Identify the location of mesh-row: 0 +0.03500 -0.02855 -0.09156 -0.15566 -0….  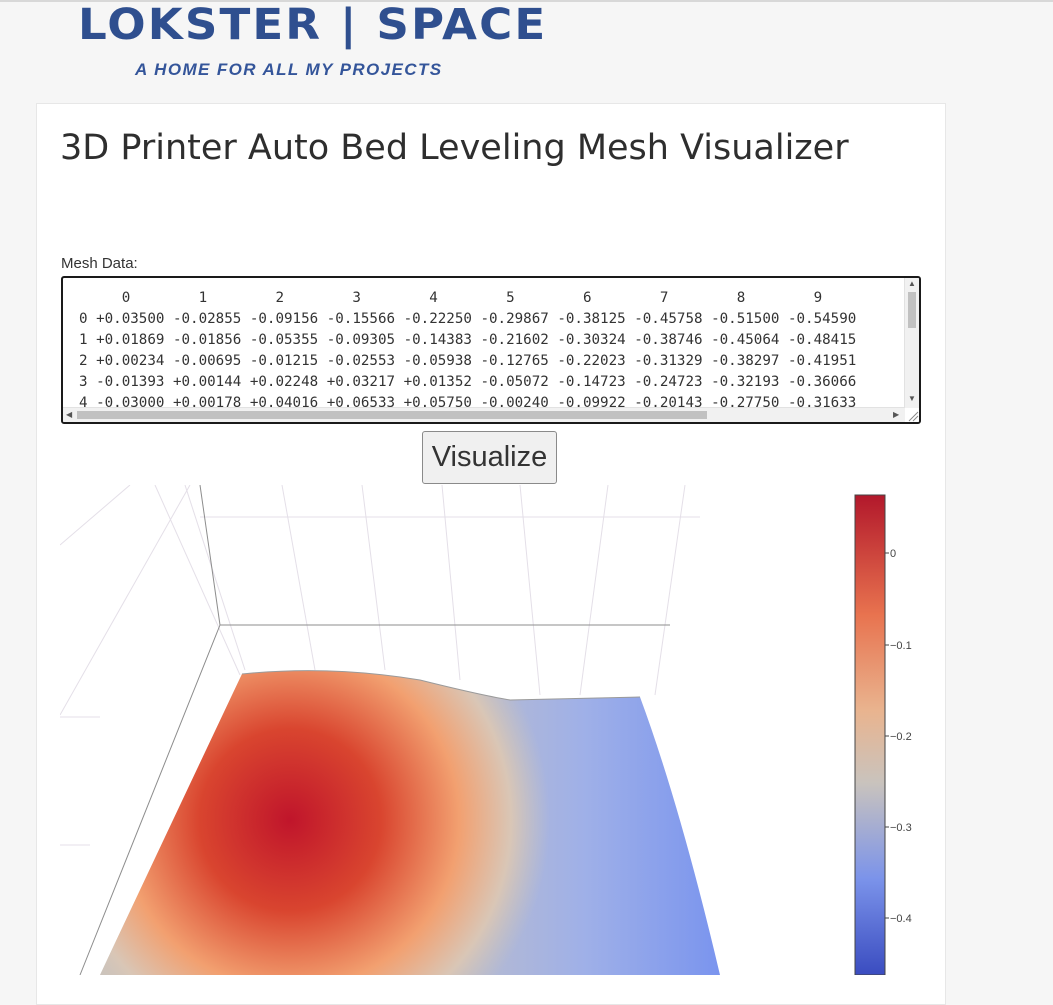
(468, 319).